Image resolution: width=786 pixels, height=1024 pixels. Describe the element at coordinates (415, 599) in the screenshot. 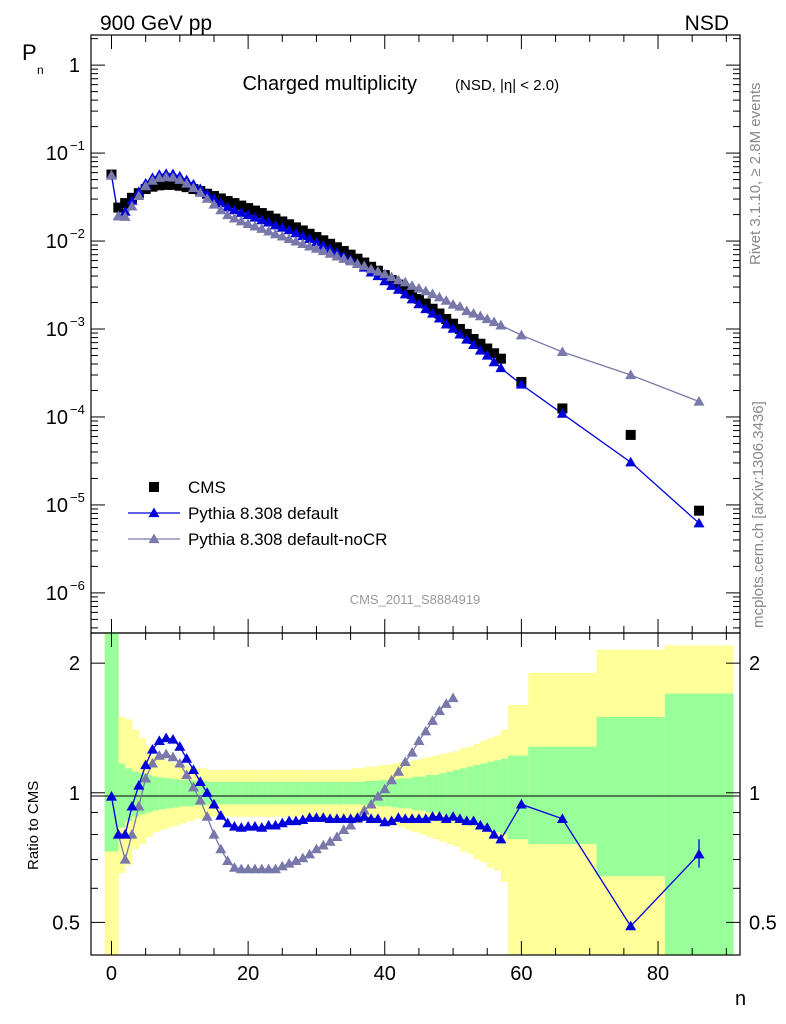

I see `analysis-watermark: CMS_2011_S8884919` at that location.